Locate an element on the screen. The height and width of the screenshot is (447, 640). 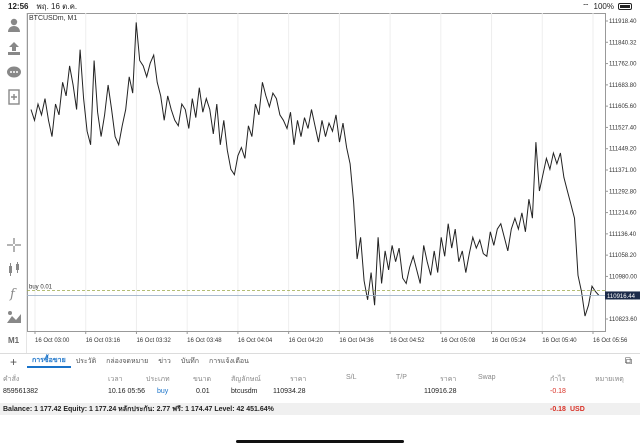
svg-text: f is located at coordinates (13, 294).